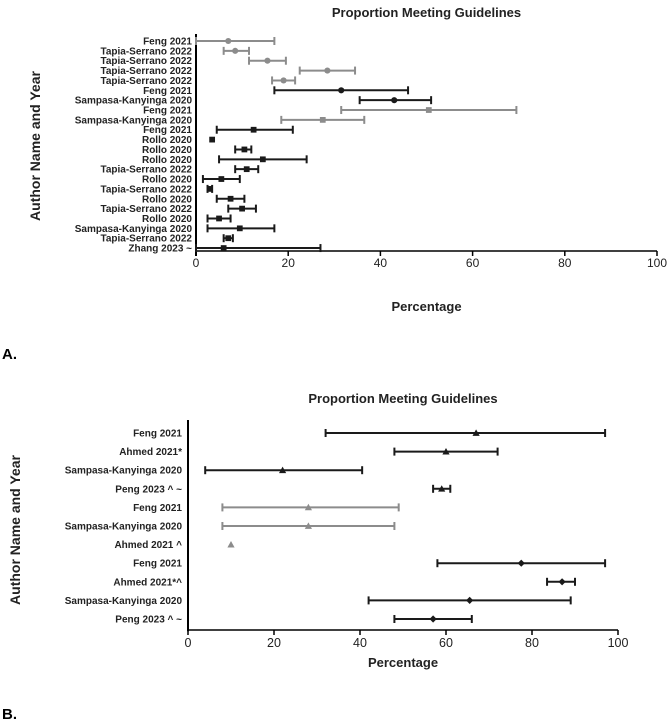  What do you see at coordinates (150, 452) in the screenshot?
I see `row-label: Ahmed 2021*` at bounding box center [150, 452].